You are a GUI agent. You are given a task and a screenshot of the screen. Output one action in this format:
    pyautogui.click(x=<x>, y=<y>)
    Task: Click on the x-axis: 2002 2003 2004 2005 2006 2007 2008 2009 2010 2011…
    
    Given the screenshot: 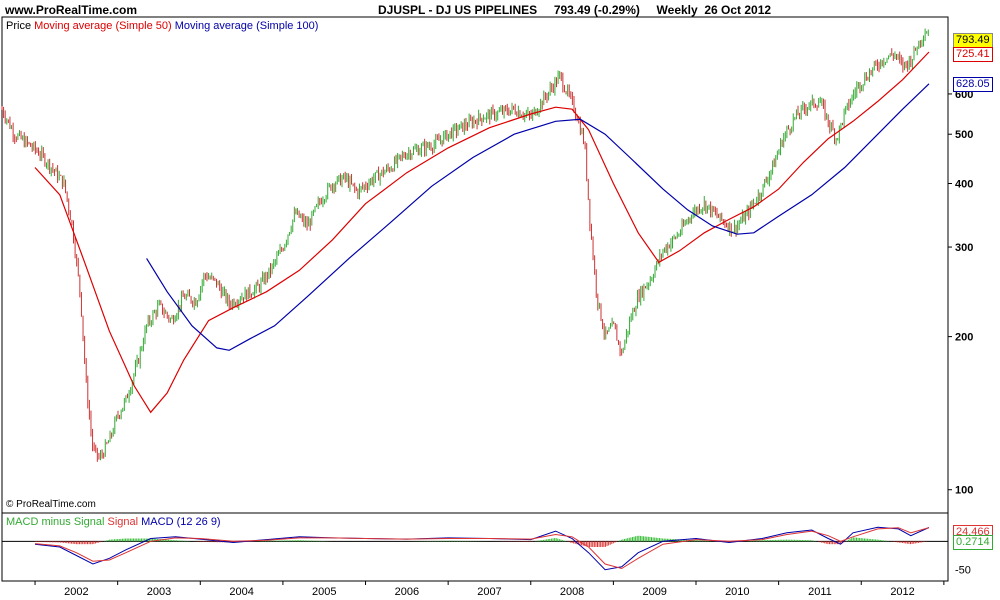 What is the action you would take?
    pyautogui.click(x=489, y=589)
    